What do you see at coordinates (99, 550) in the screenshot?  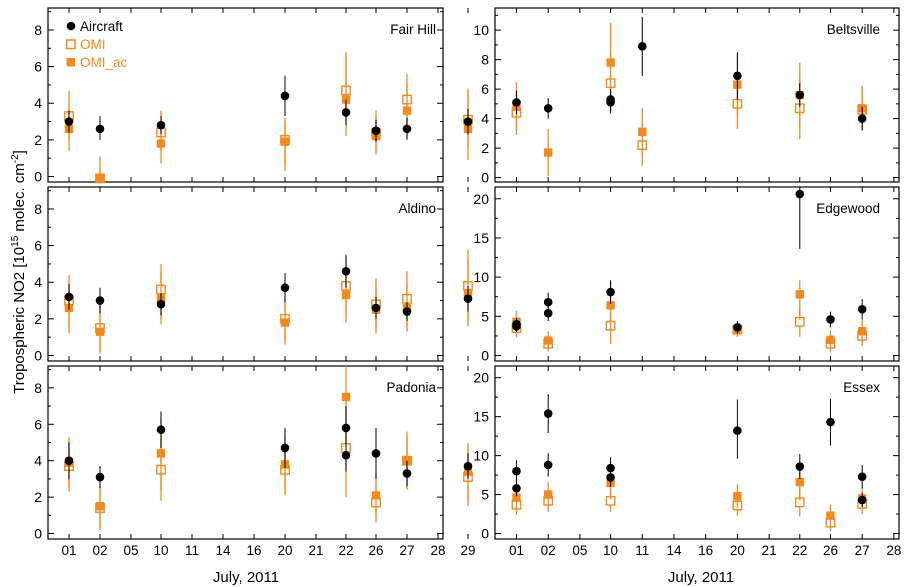 I see `x-tick-label: 02` at bounding box center [99, 550].